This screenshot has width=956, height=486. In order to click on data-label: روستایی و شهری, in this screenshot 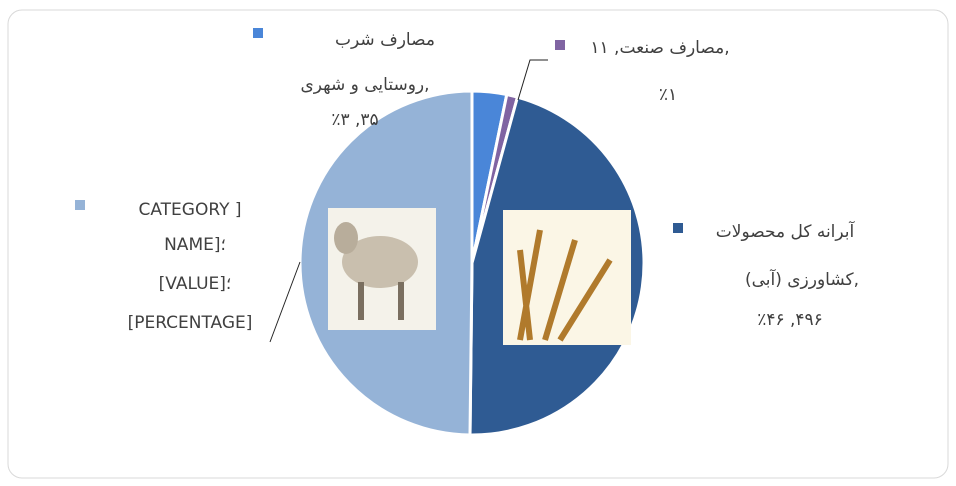, I will do `click(364, 85)`.